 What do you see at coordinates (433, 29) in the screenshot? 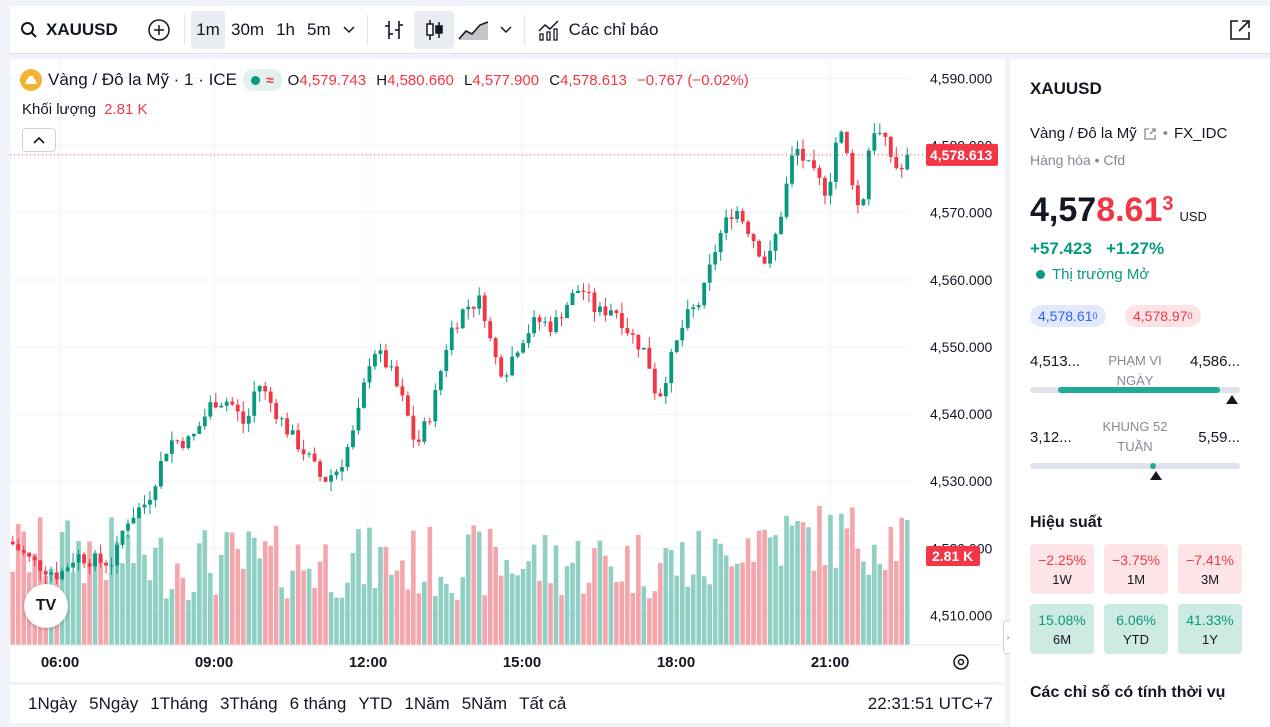
I see `candle-style-button` at bounding box center [433, 29].